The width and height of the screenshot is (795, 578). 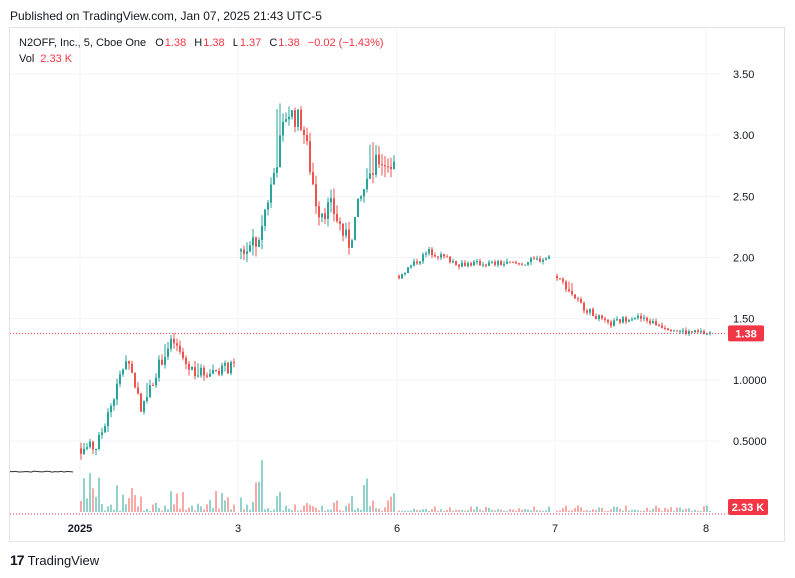 What do you see at coordinates (27, 59) in the screenshot?
I see `volume-label: Vol` at bounding box center [27, 59].